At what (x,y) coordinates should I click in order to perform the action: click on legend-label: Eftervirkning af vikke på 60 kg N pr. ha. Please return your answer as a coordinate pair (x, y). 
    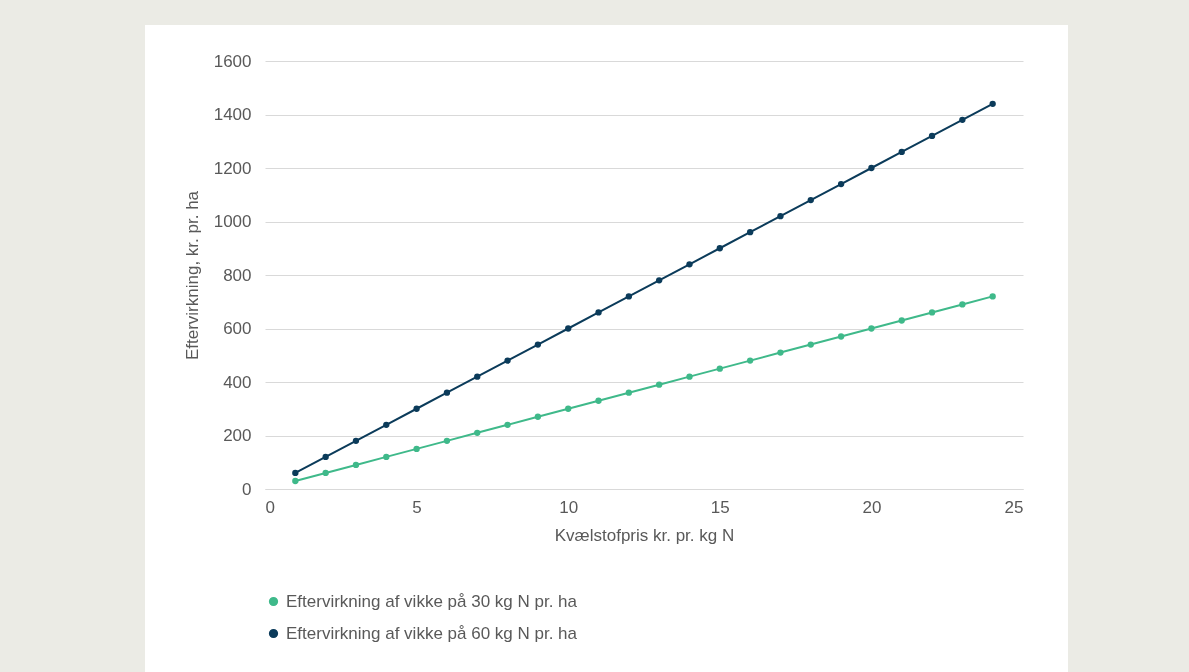
    Looking at the image, I should click on (432, 633).